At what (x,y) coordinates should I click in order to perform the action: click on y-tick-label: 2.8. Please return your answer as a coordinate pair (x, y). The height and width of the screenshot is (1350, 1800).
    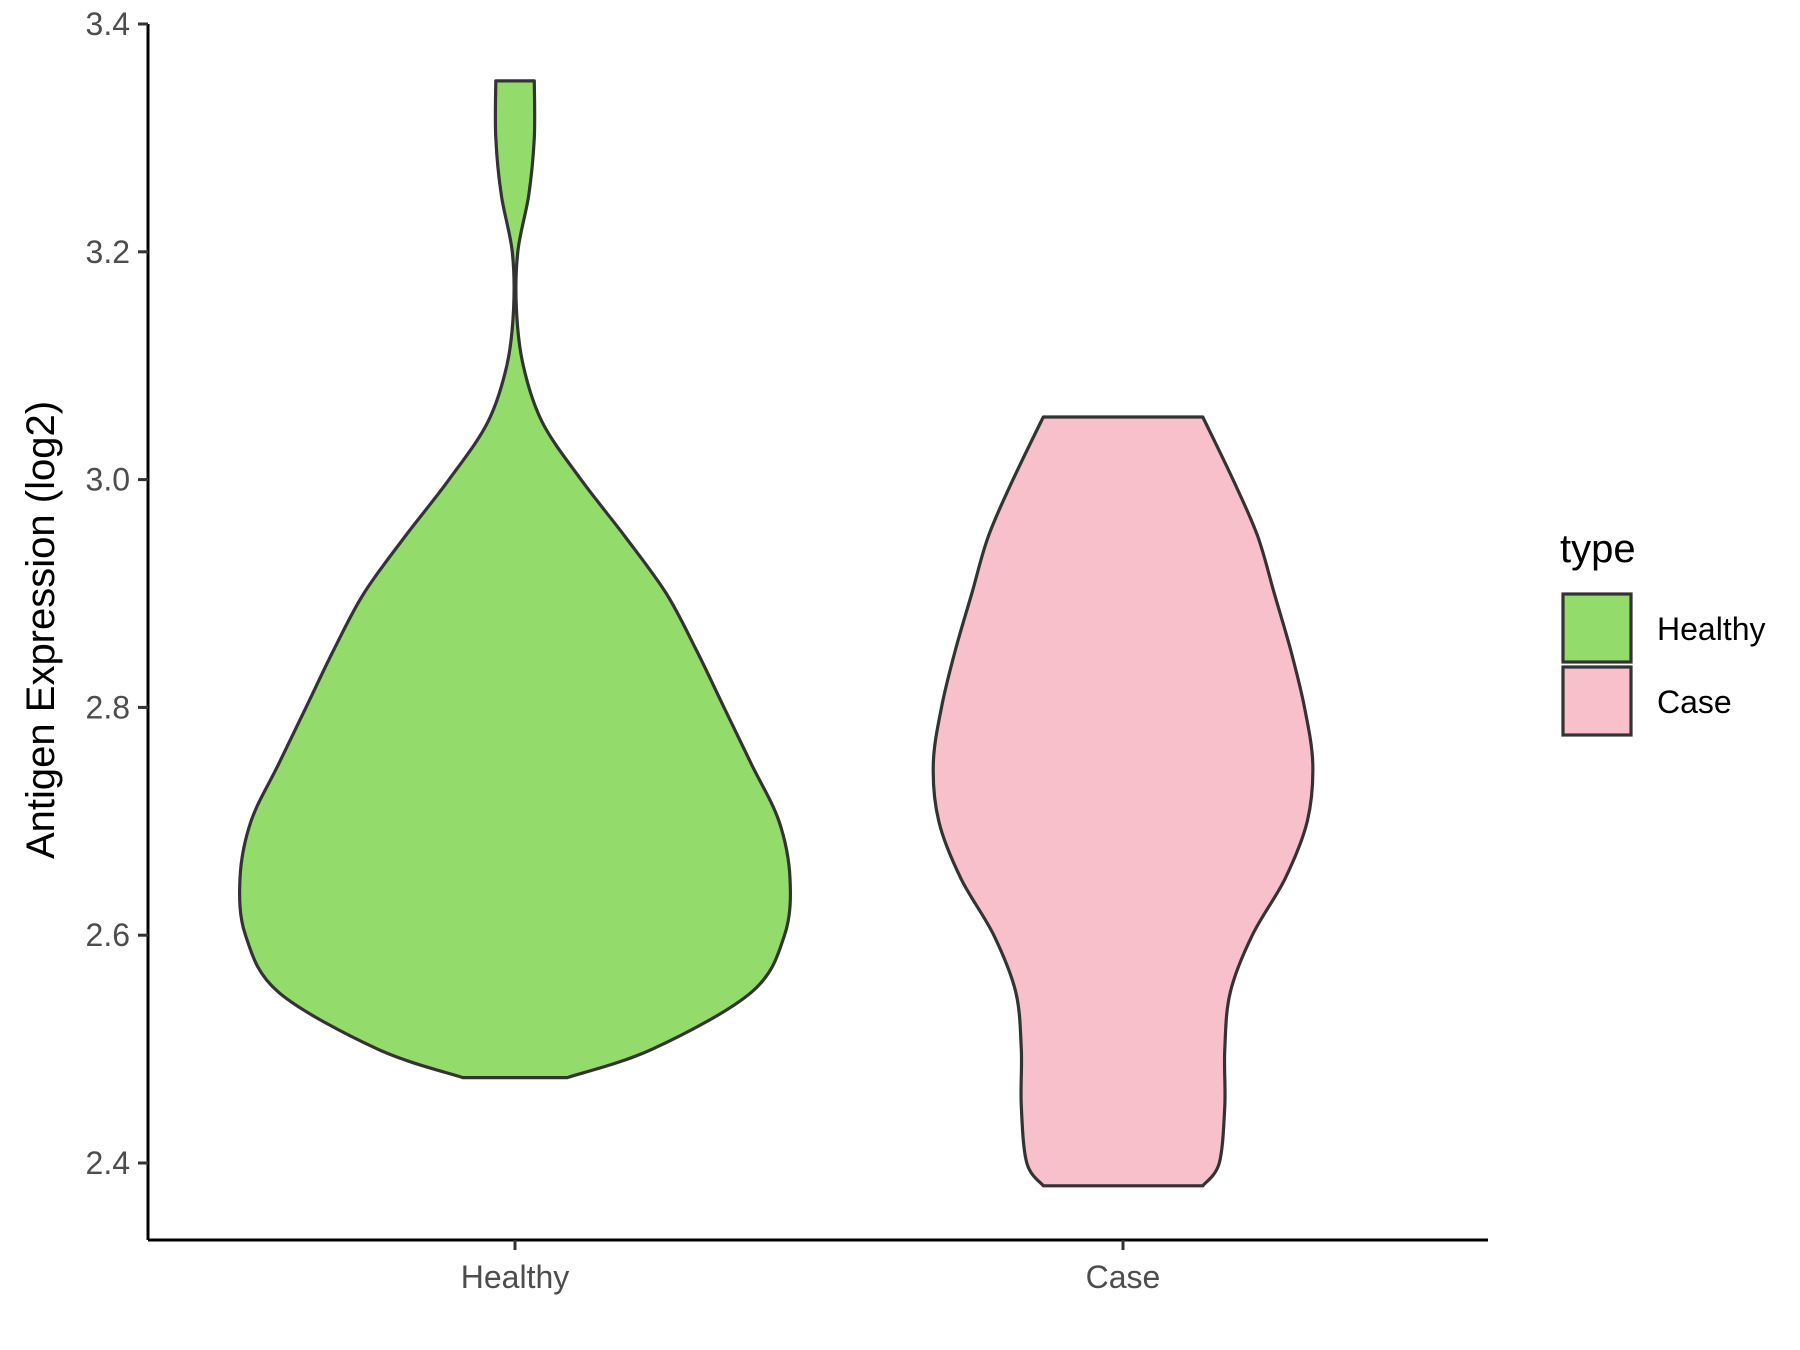
    Looking at the image, I should click on (108, 707).